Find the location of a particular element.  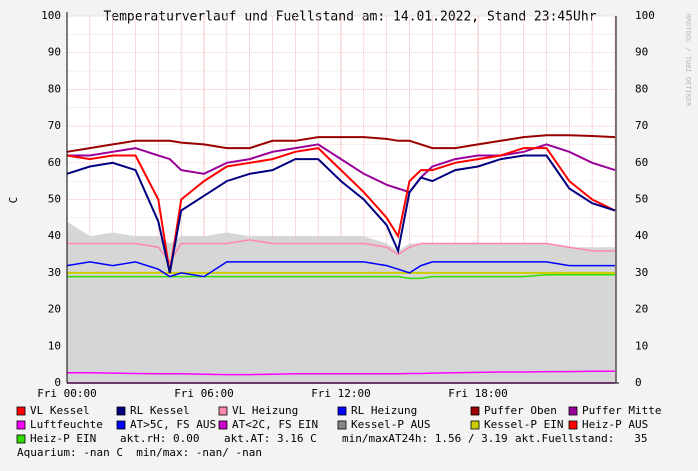

y-tick-label-right: 10 is located at coordinates (641, 345).